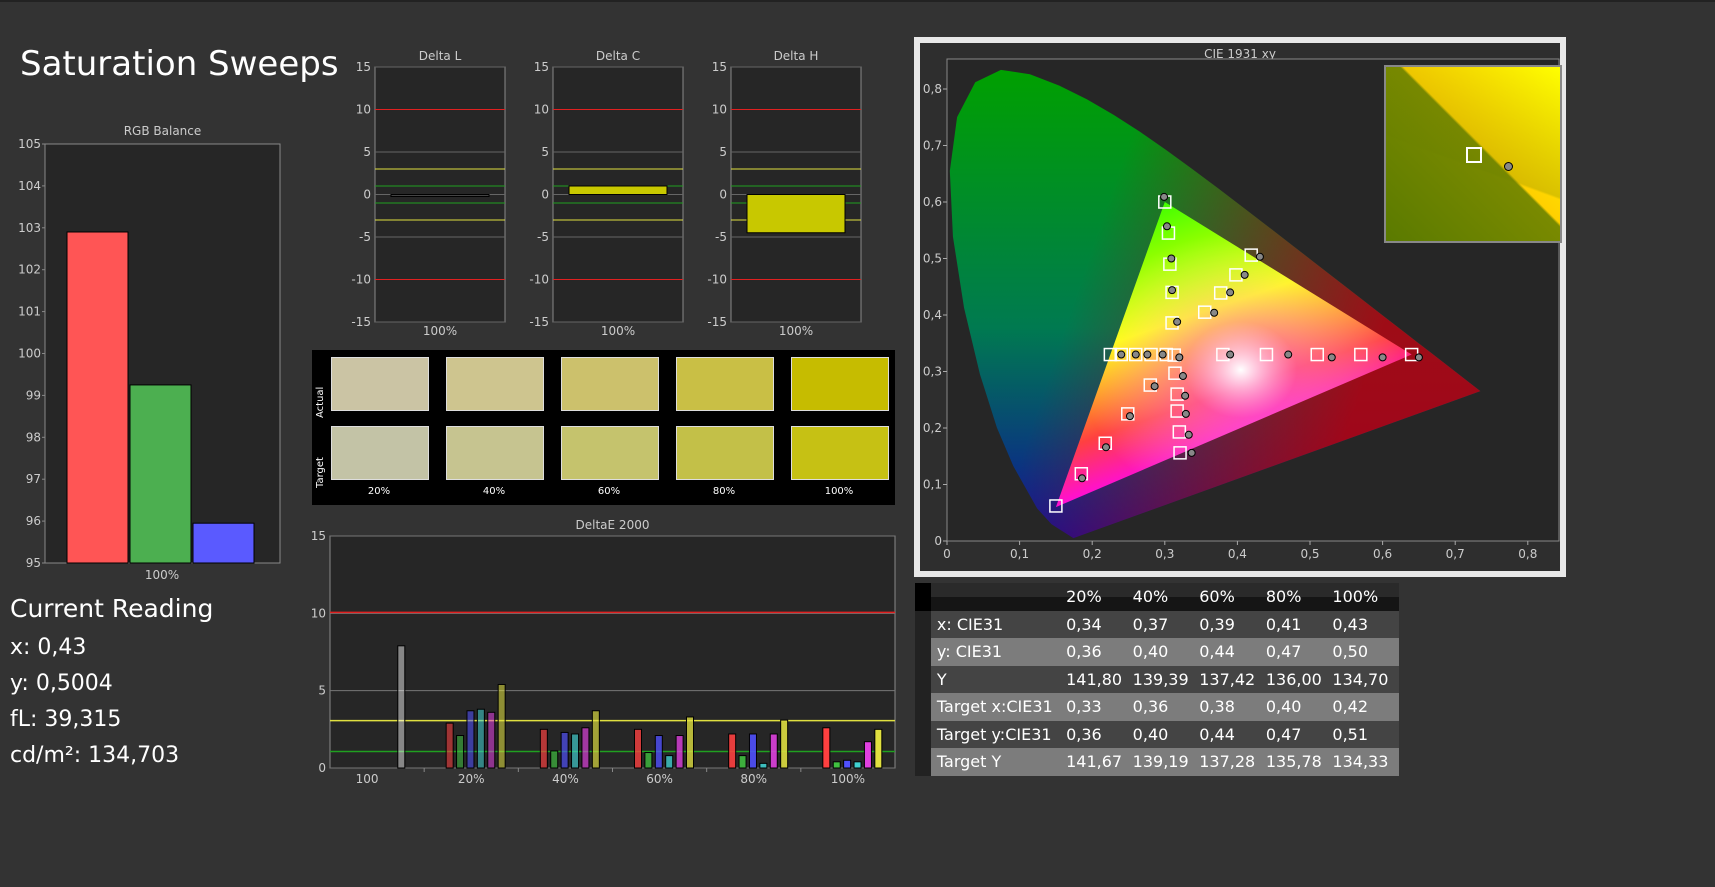 The height and width of the screenshot is (887, 1715). Describe the element at coordinates (932, 202) in the screenshot. I see `y-tick-label: 0,6` at that location.